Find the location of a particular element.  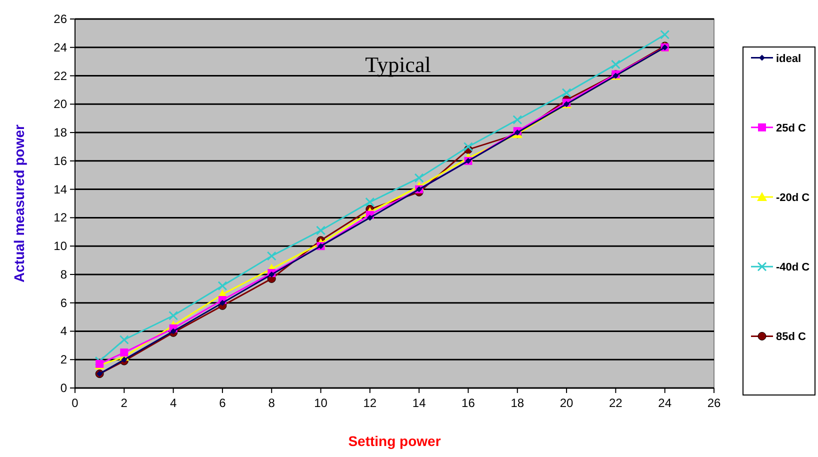

y-tick-label: 2 is located at coordinates (64, 359).